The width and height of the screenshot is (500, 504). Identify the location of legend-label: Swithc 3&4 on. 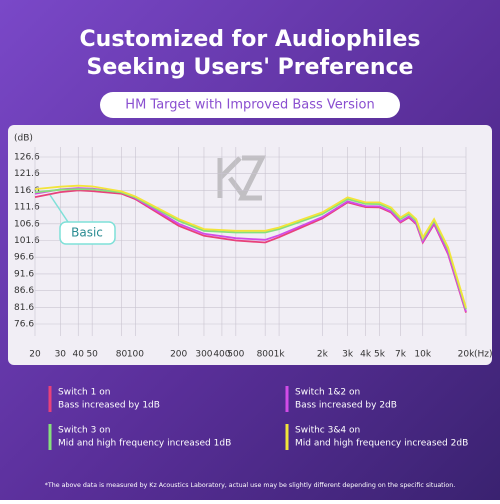
(327, 431).